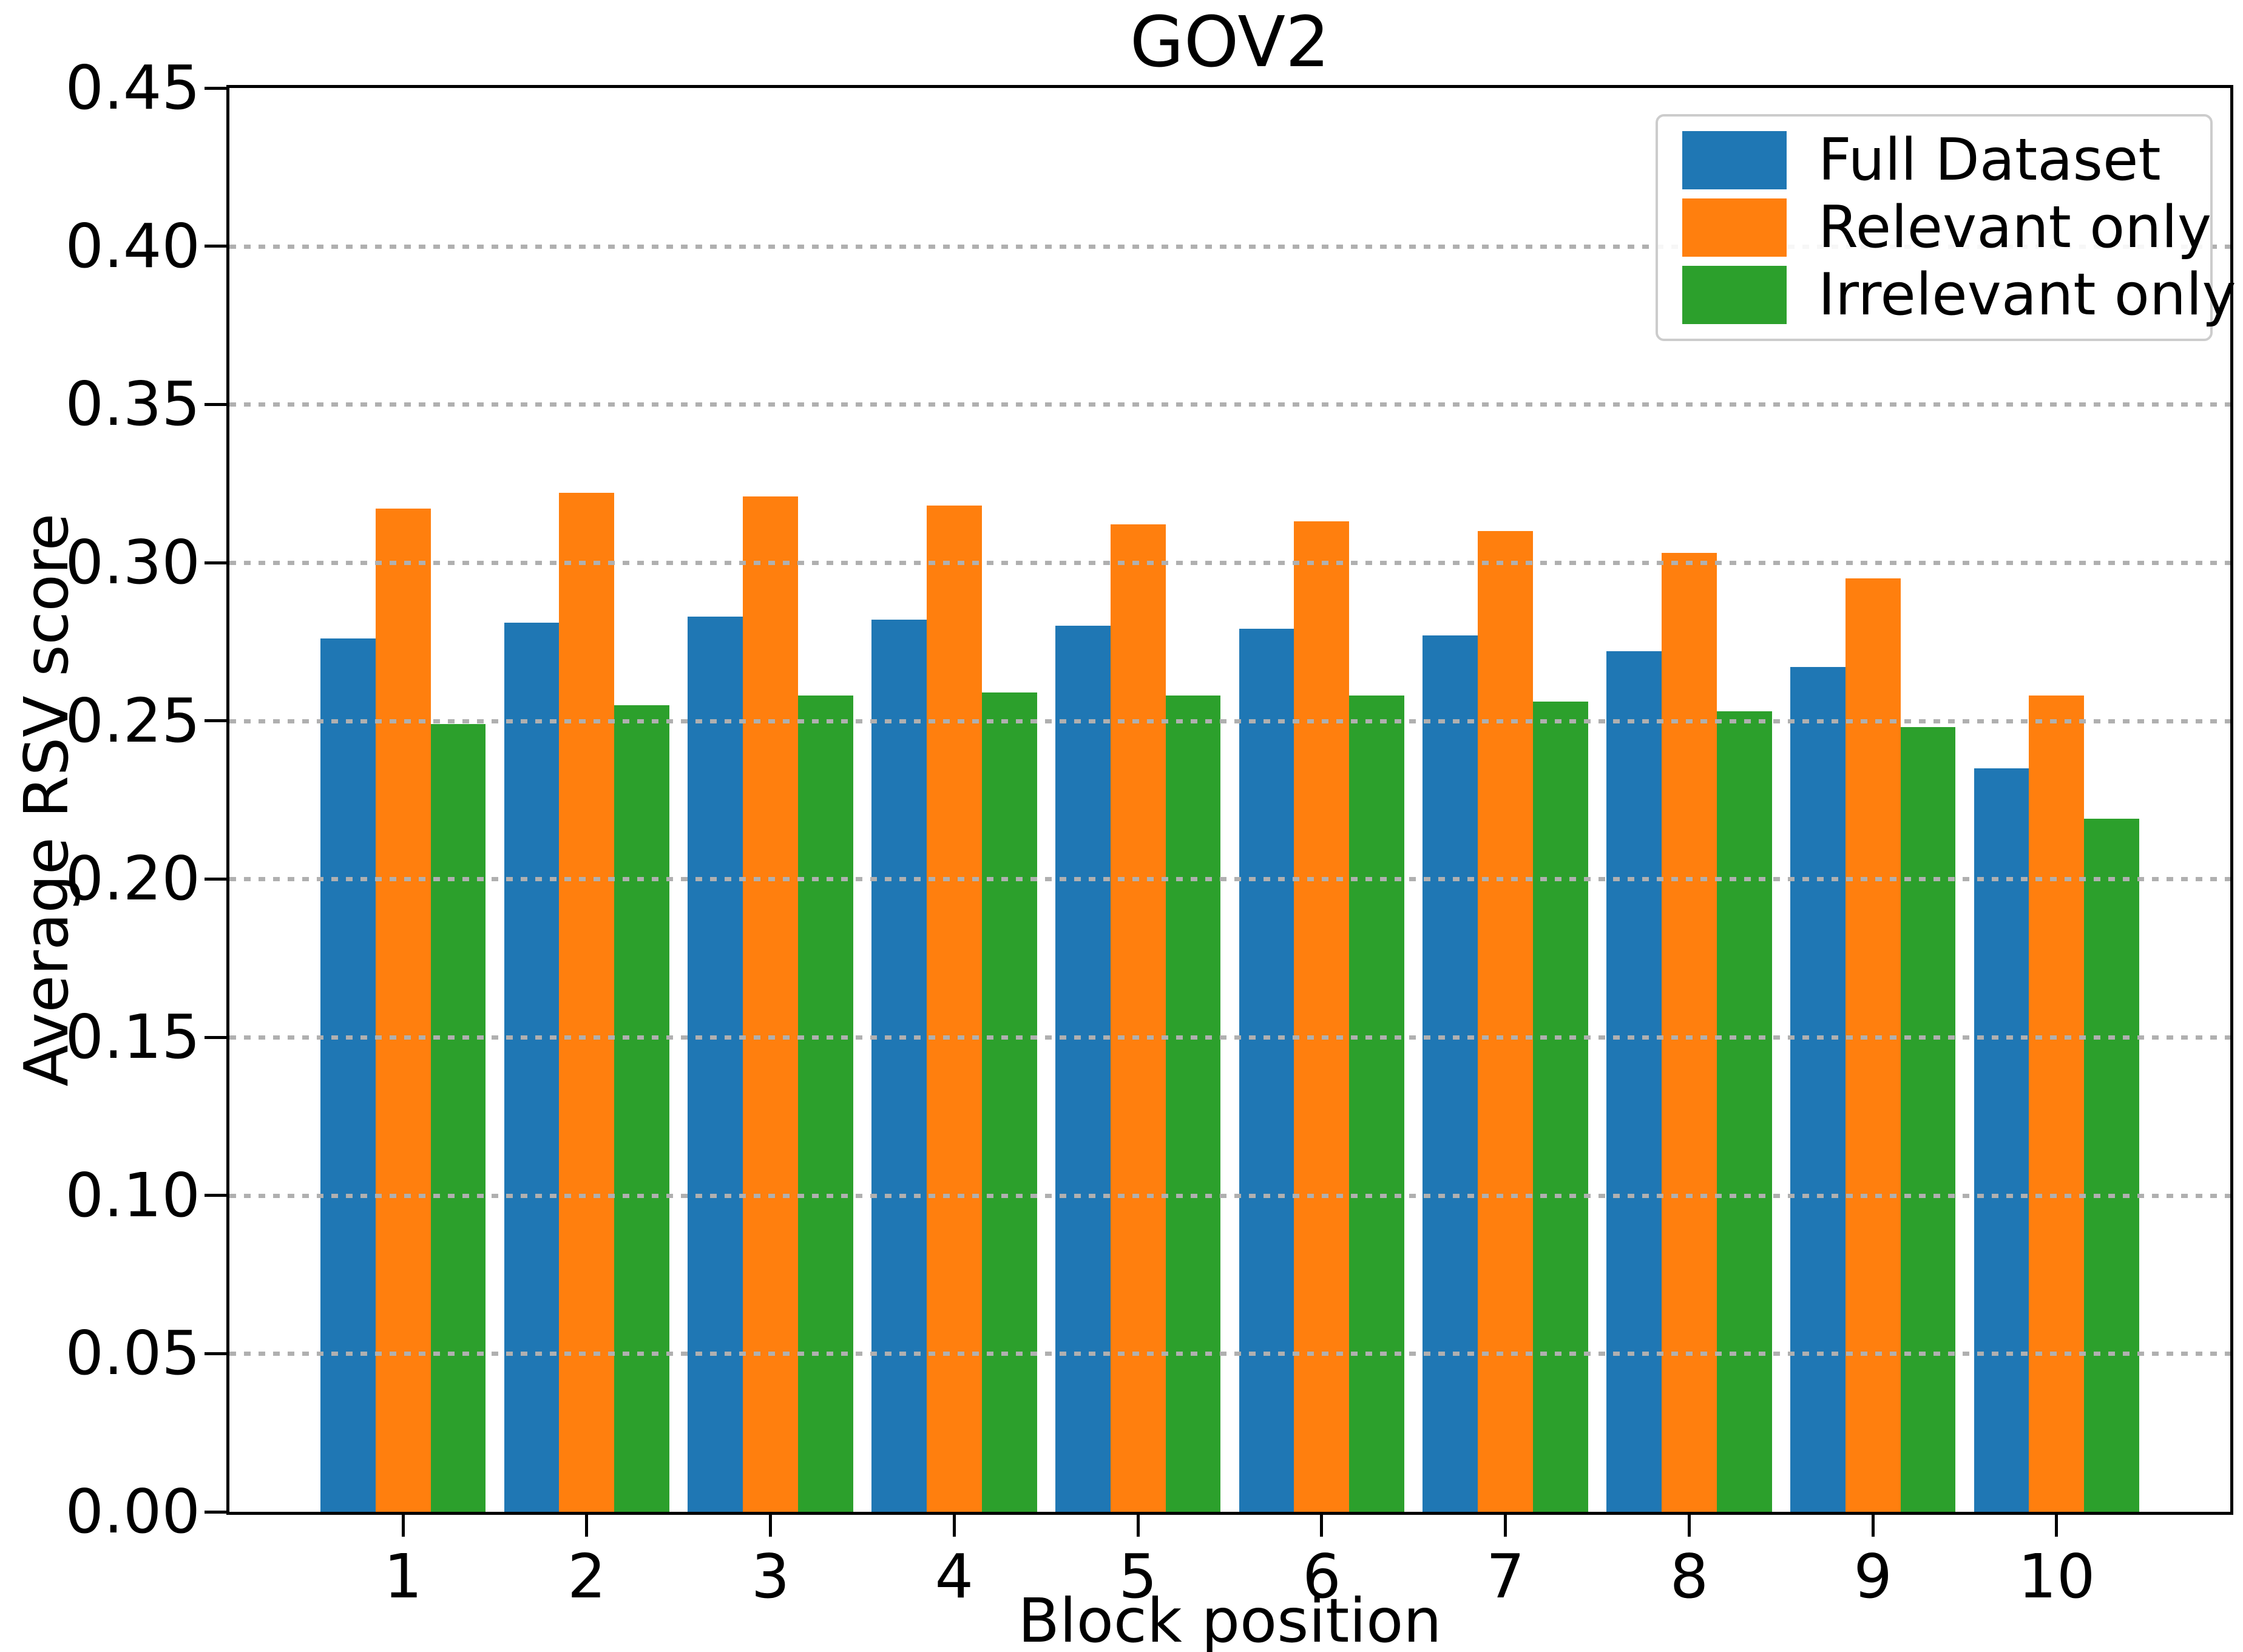  I want to click on y-tick-label-0.20: 0.20, so click(132, 879).